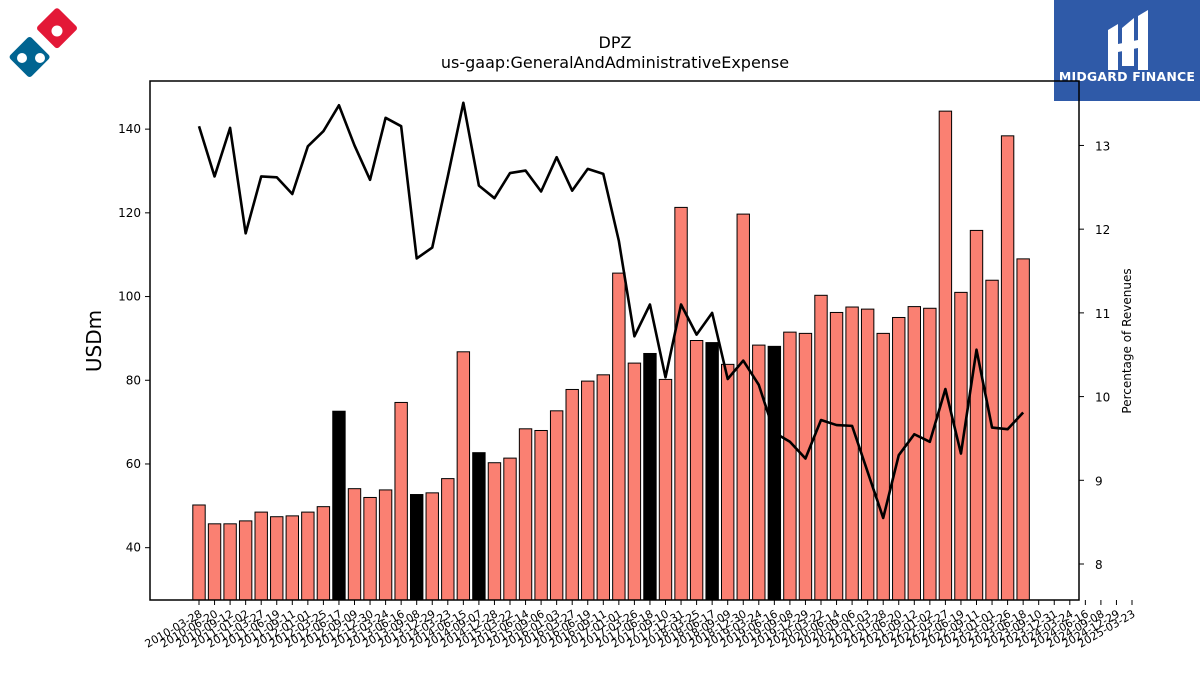 The image size is (1200, 675). What do you see at coordinates (133, 548) in the screenshot?
I see `y-tick-label: 40` at bounding box center [133, 548].